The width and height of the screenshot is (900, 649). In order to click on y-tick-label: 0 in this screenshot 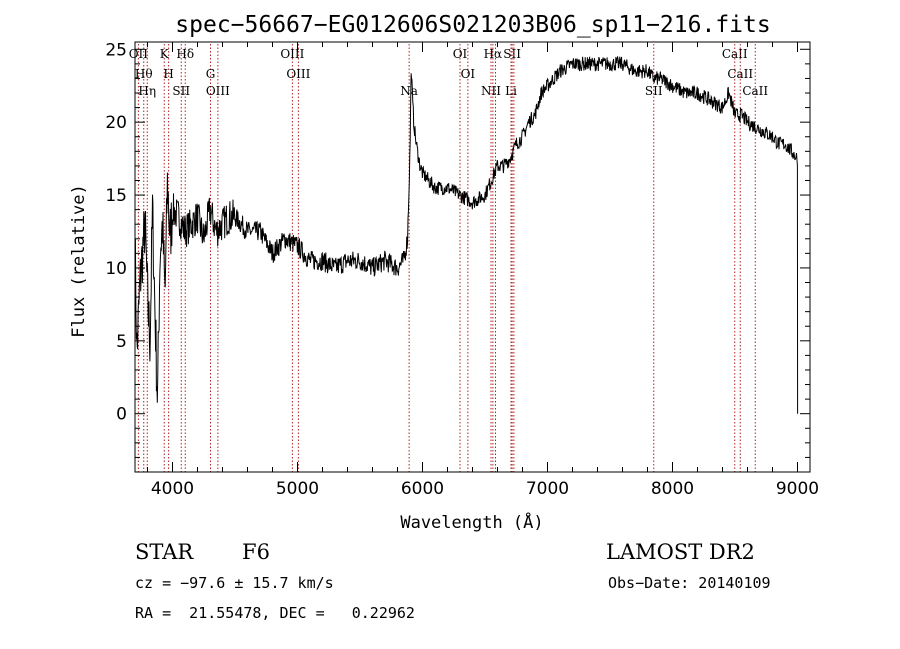, I will do `click(121, 415)`.